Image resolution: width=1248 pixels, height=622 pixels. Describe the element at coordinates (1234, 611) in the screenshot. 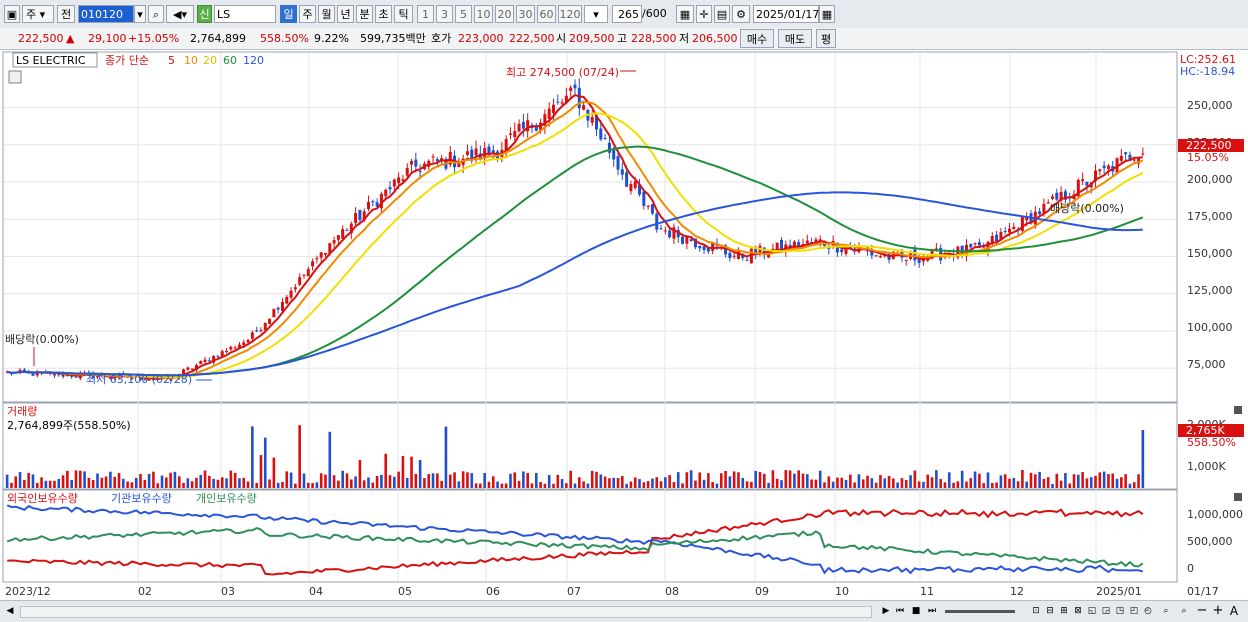

I see `font-size-icon: A` at that location.